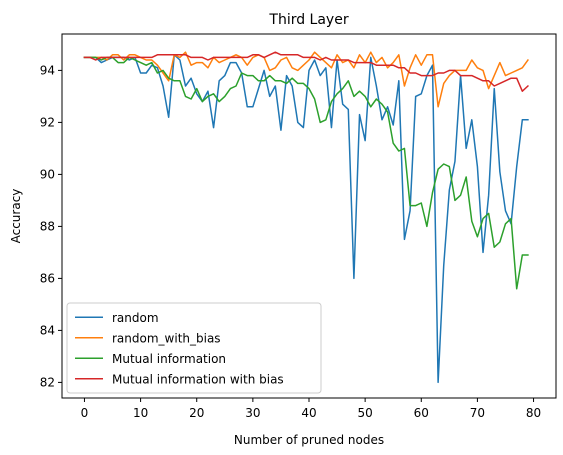 Image resolution: width=563 pixels, height=455 pixels. Describe the element at coordinates (47, 226) in the screenshot. I see `y-tick-label: 88` at that location.